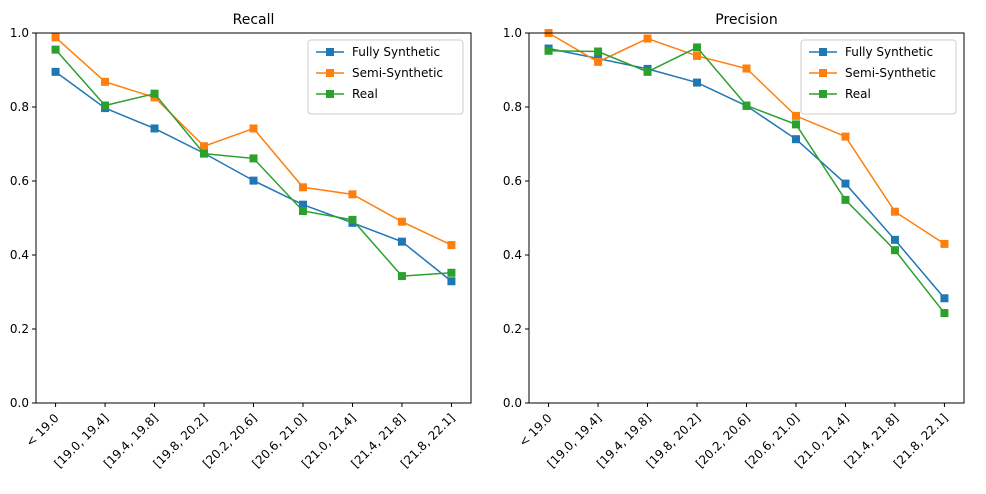  Describe the element at coordinates (330, 73) in the screenshot. I see `recall-legend-marker-semi-synthetic` at that location.